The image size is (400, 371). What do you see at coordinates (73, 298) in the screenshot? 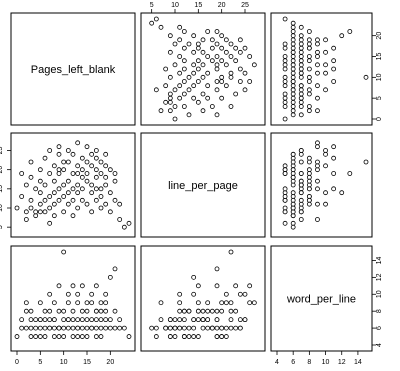
I see `panel-word_per_line-Pages_left_blank` at bounding box center [73, 298].